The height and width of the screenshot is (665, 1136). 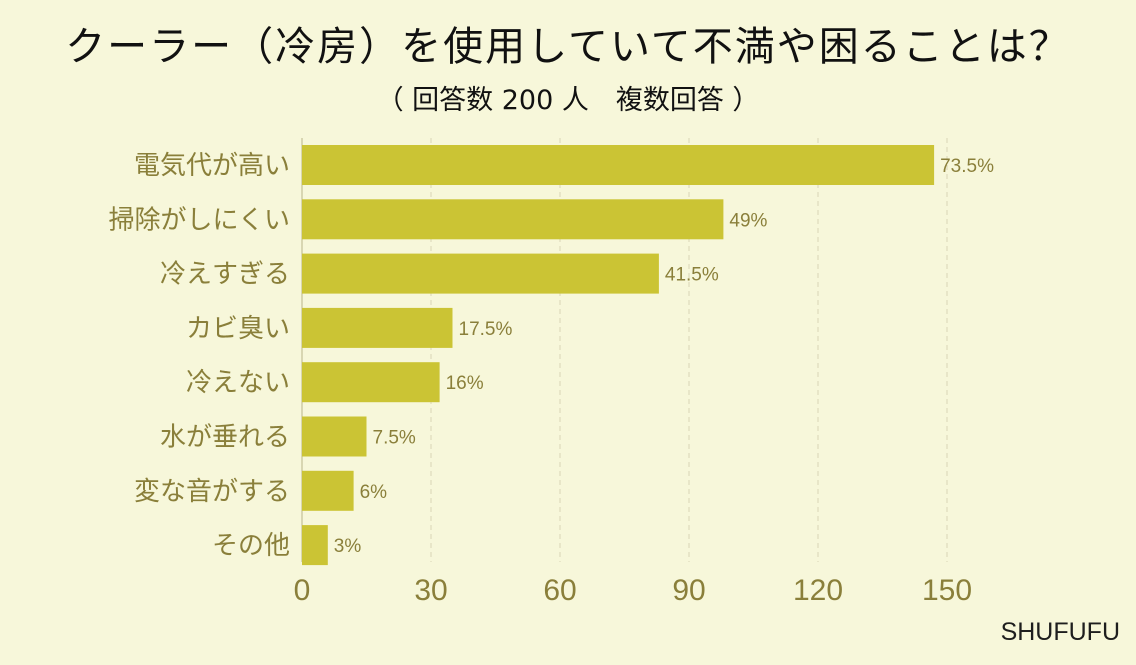 What do you see at coordinates (692, 275) in the screenshot?
I see `value-label: 41.5%` at bounding box center [692, 275].